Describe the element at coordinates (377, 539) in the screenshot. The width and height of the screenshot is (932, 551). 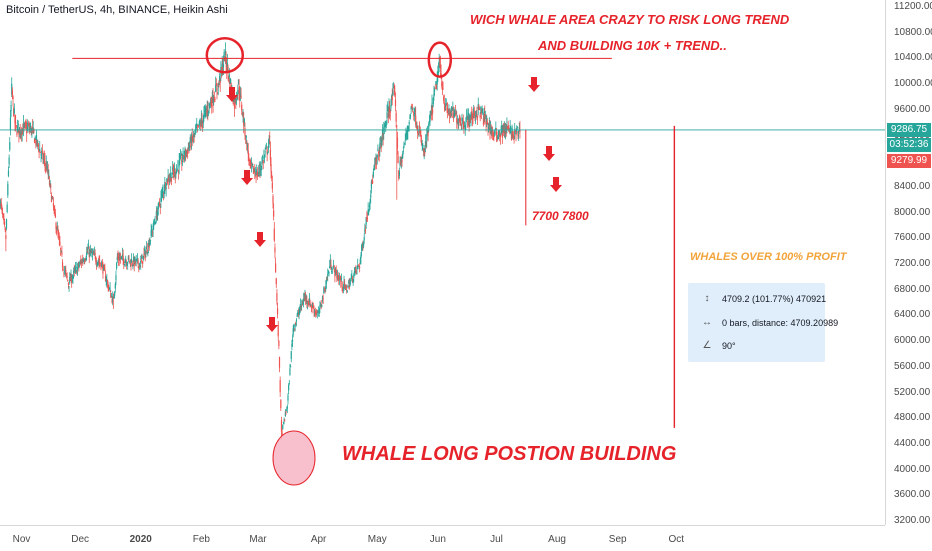
I see `x-tick-label: May` at that location.